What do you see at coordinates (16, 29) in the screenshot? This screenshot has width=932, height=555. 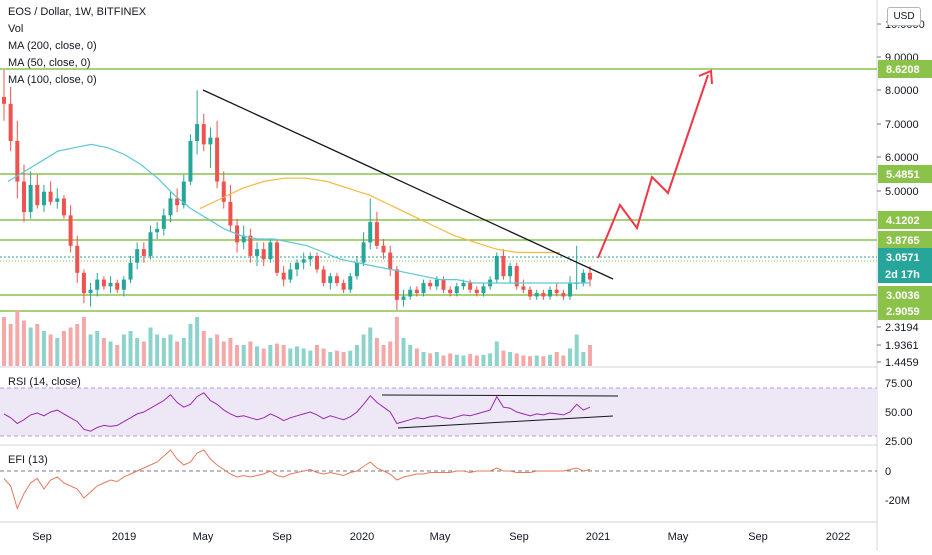 I see `volume-legend: Vol` at bounding box center [16, 29].